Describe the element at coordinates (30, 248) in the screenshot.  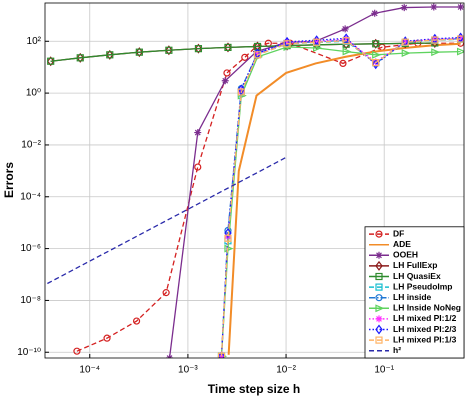
I see `y-tick-label: 10⁻⁶` at that location.